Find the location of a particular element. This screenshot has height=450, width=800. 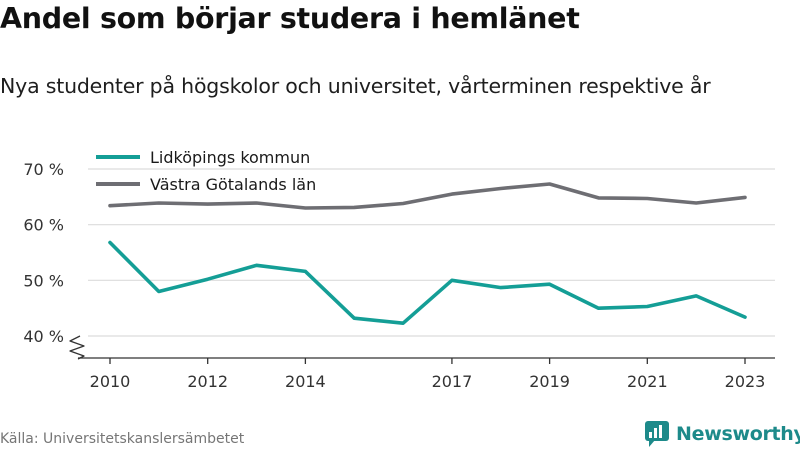

source-note: Källa: Universitetskanslersämbetet is located at coordinates (122, 439).